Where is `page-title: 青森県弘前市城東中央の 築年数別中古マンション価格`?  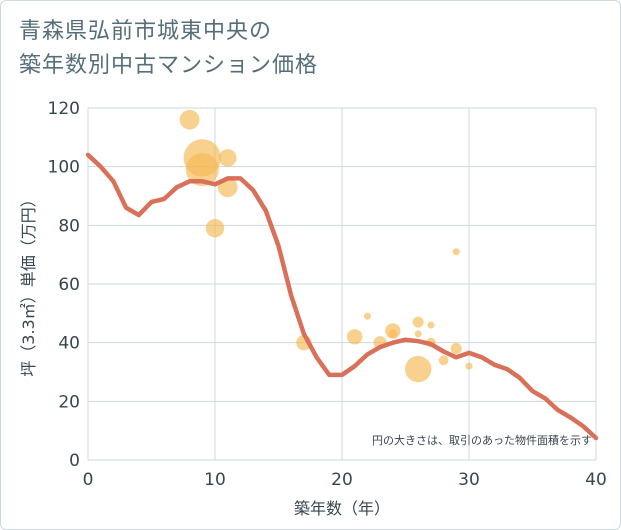 page-title: 青森県弘前市城東中央の 築年数別中古マンション価格 is located at coordinates (239, 49).